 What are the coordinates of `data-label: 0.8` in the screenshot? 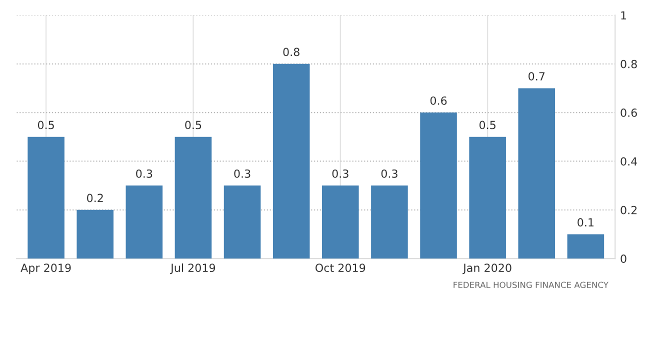 It's located at (291, 52).